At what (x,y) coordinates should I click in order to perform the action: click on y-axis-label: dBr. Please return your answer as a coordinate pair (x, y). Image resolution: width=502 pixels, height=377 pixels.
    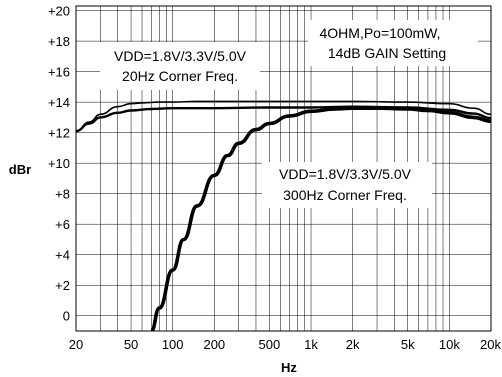
    Looking at the image, I should click on (20, 169).